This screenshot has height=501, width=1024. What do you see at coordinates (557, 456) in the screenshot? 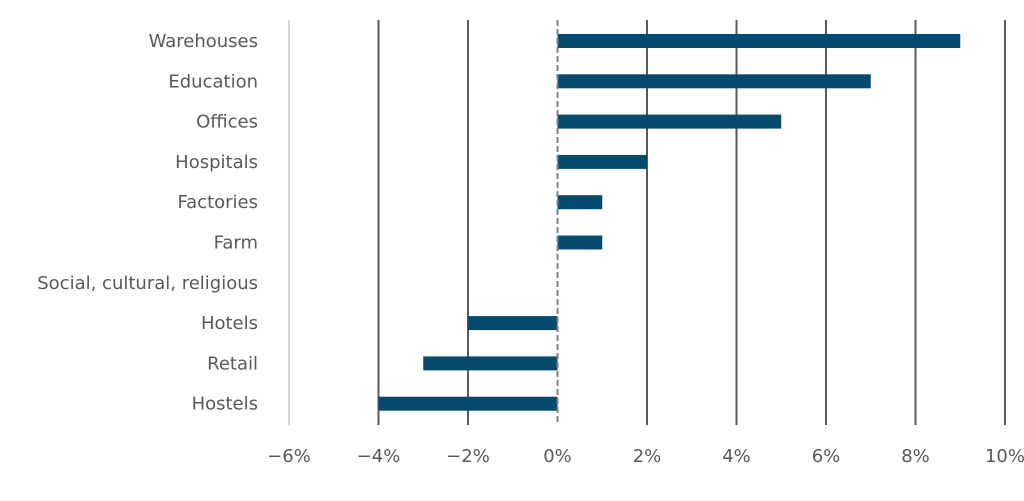
I see `x-tick-label: 0%` at bounding box center [557, 456].